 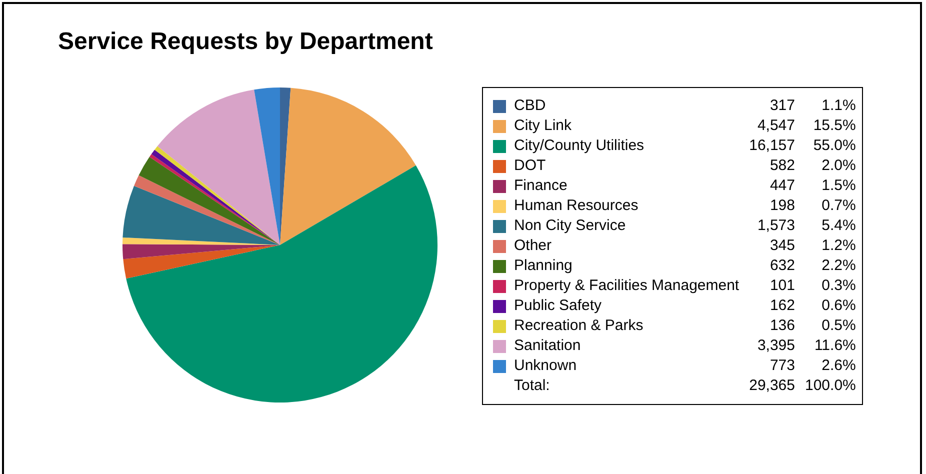 What do you see at coordinates (781, 326) in the screenshot?
I see `data-label: 136` at bounding box center [781, 326].